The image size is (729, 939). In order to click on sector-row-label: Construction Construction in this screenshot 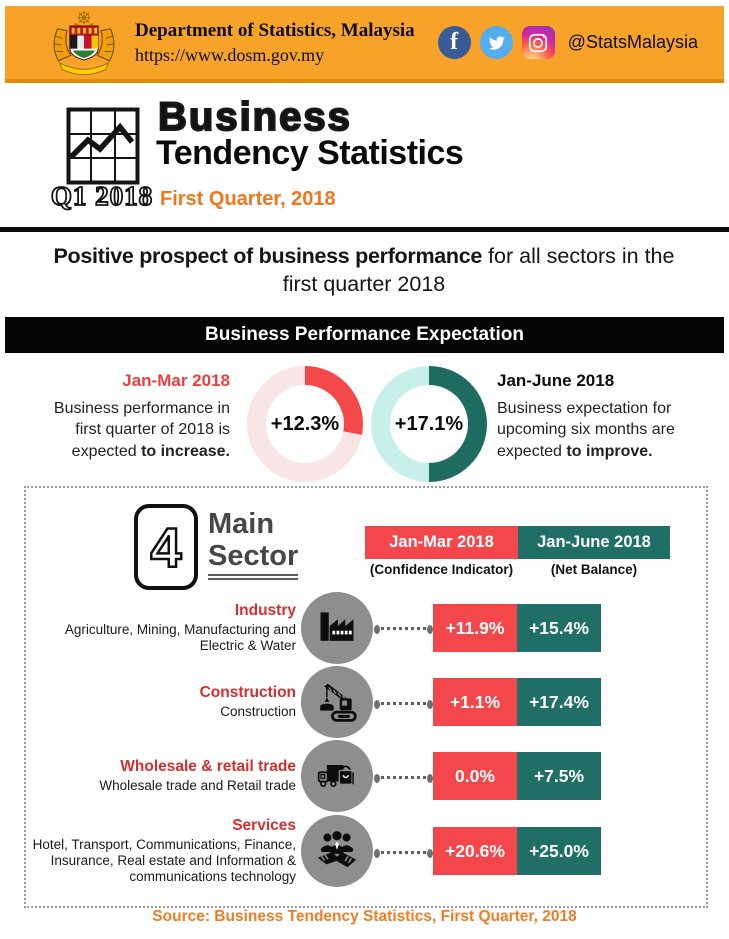, I will do `click(247, 702)`.